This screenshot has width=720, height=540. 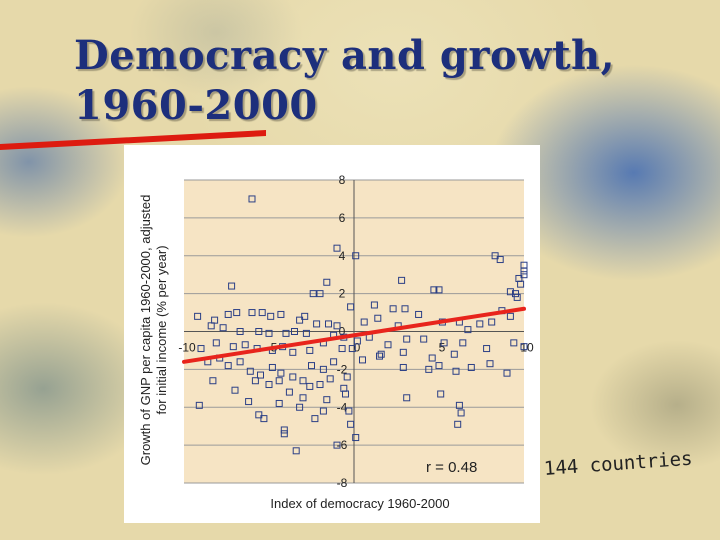 What do you see at coordinates (161, 329) in the screenshot?
I see `y-axis-label-line-2: for initial income (% per year)` at bounding box center [161, 329].